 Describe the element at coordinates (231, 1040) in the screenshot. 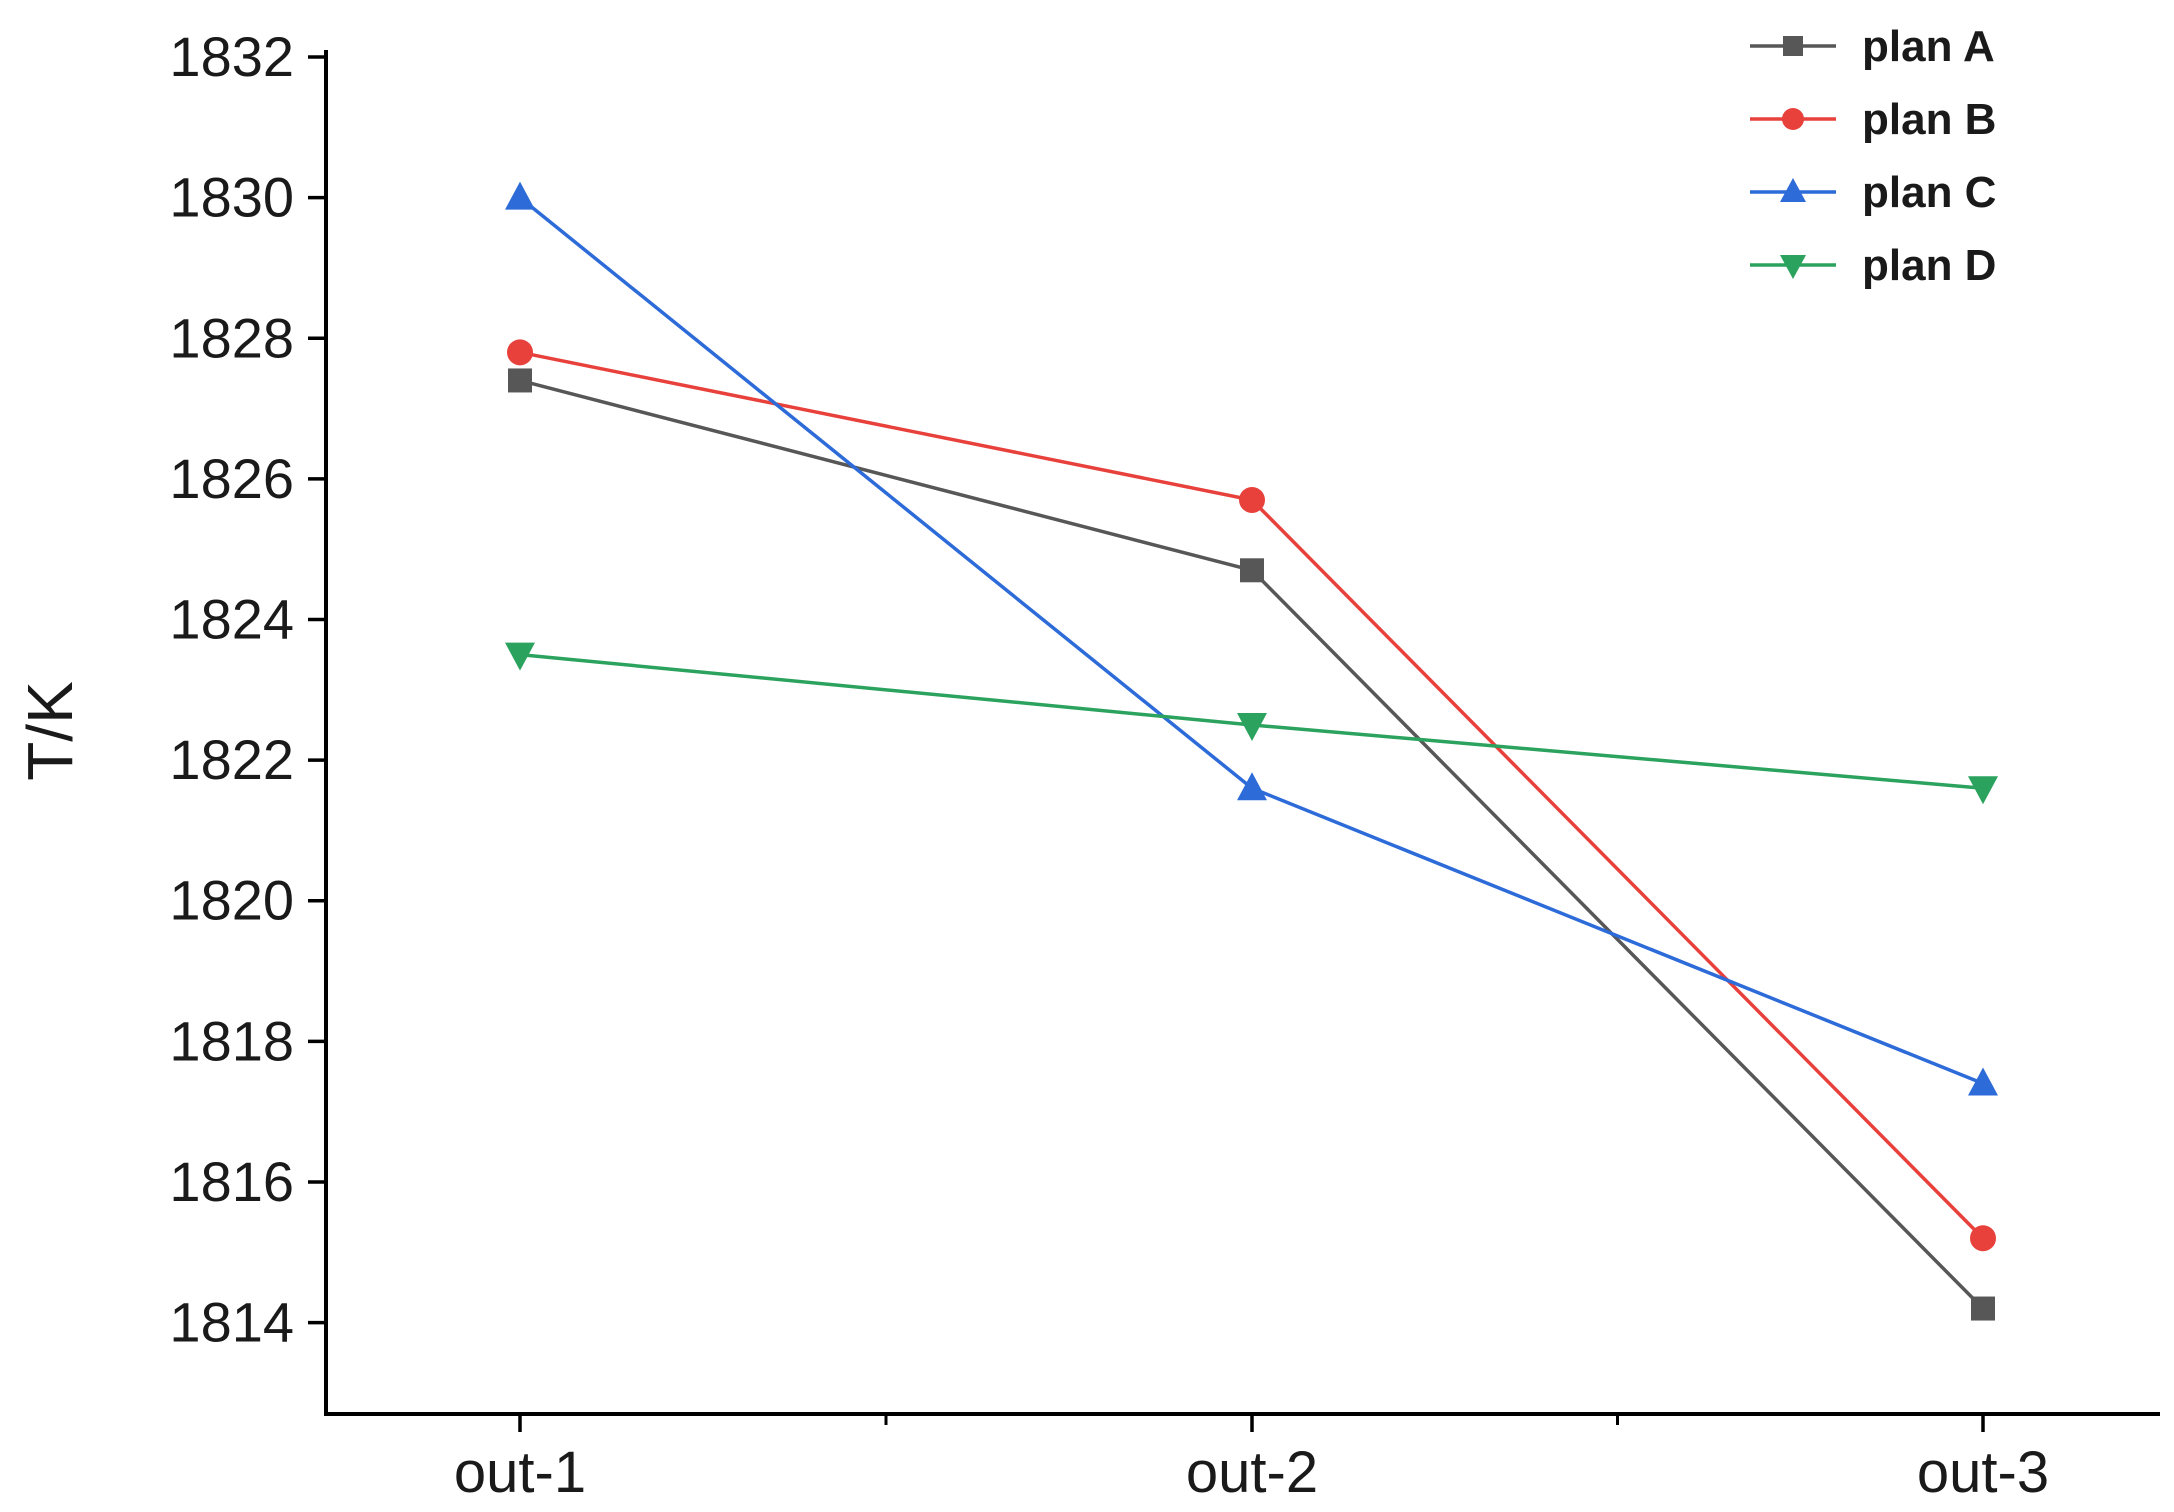

I see `y-tick-label: 1818` at that location.